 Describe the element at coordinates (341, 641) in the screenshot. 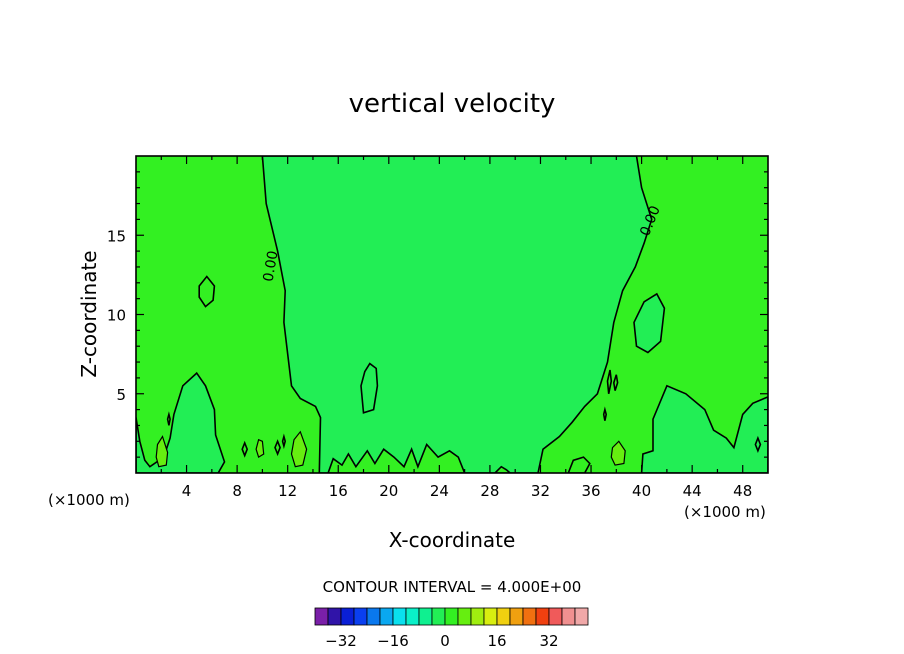

I see `colorbar-label-0: −32` at that location.